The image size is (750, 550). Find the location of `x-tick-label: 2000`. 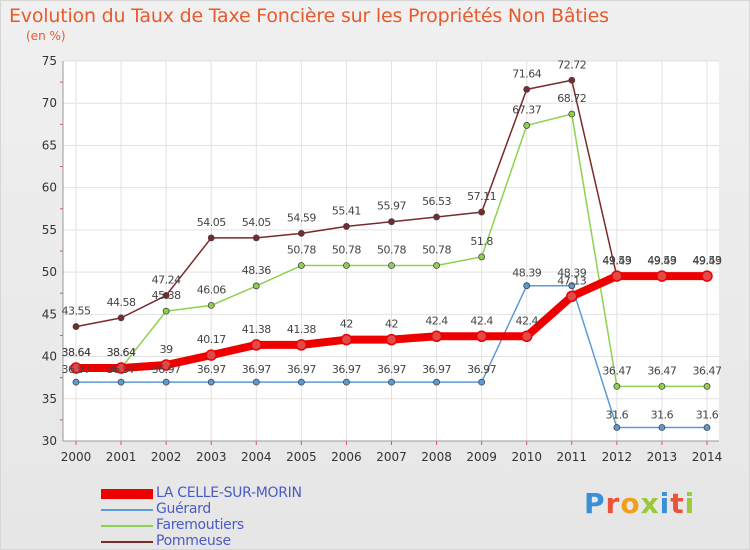

x-tick-label: 2000 is located at coordinates (76, 457).